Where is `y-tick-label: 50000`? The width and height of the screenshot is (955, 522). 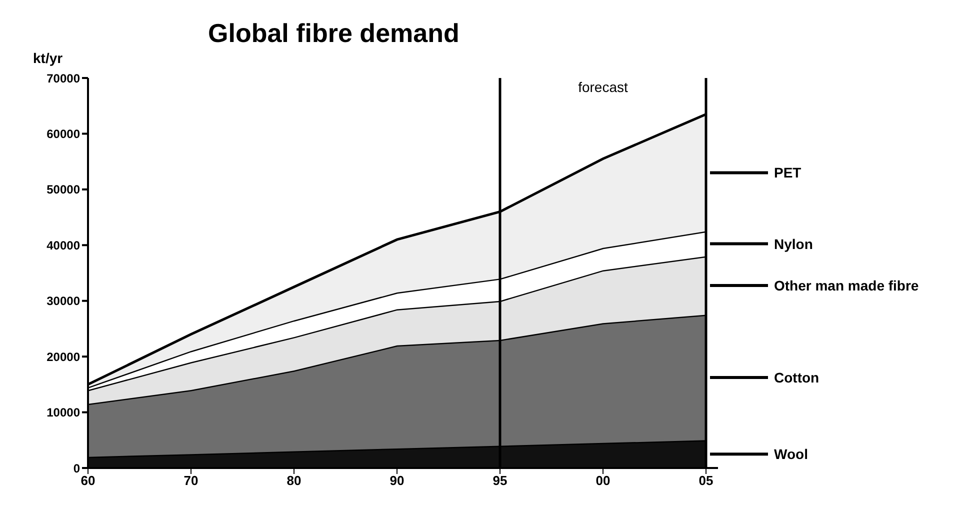
y-tick-label: 50000 is located at coordinates (63, 189).